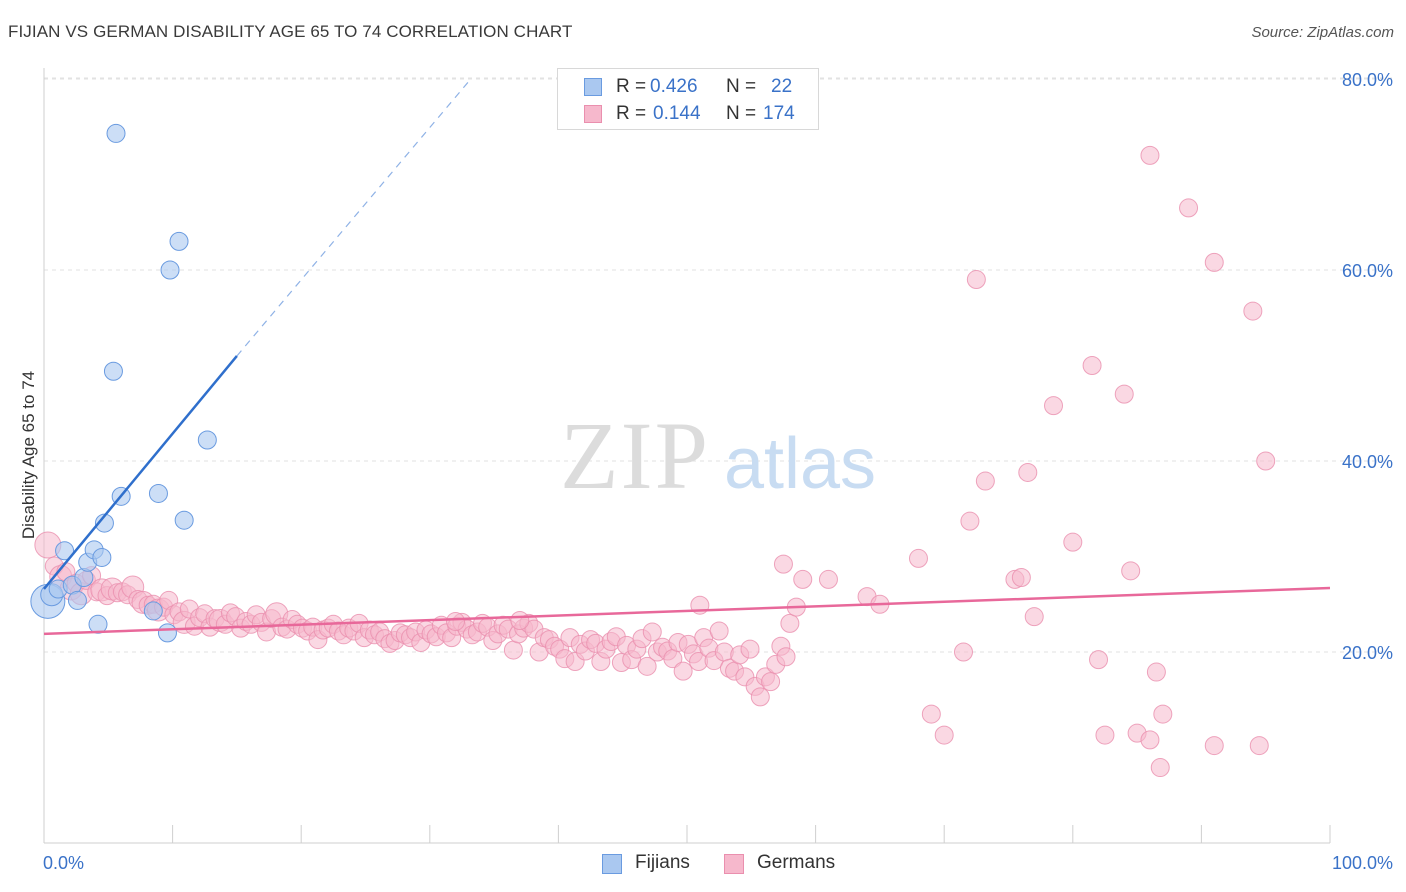 The image size is (1406, 892). I want to click on n-value: 174, so click(779, 113).